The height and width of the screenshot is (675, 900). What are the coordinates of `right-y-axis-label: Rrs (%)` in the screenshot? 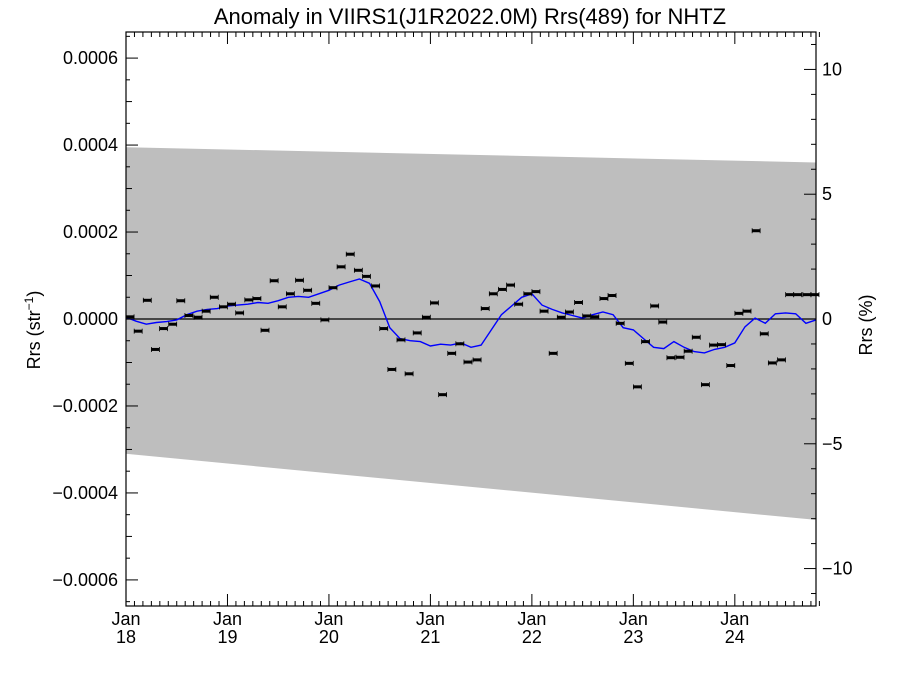 It's located at (866, 325).